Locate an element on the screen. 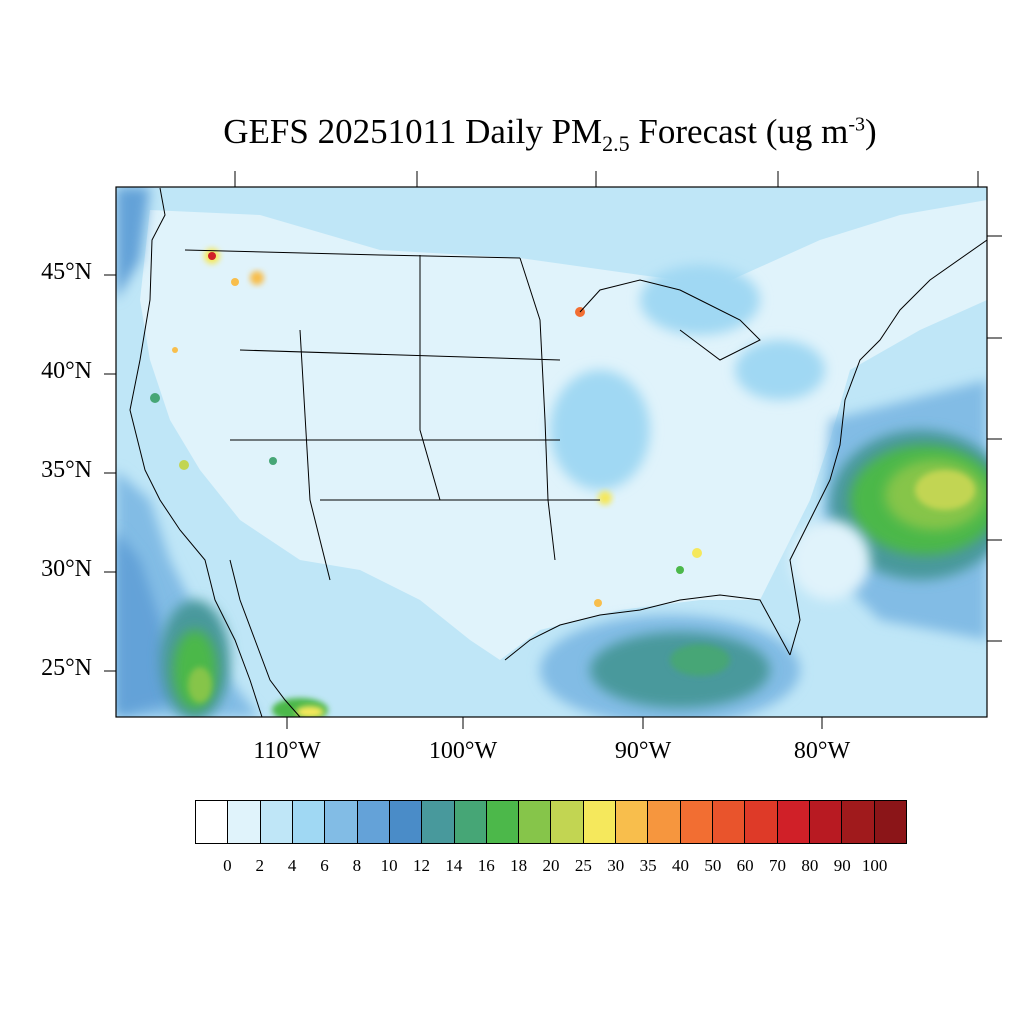 The width and height of the screenshot is (1024, 1024). colorbar-tick-label: 8 is located at coordinates (357, 865).